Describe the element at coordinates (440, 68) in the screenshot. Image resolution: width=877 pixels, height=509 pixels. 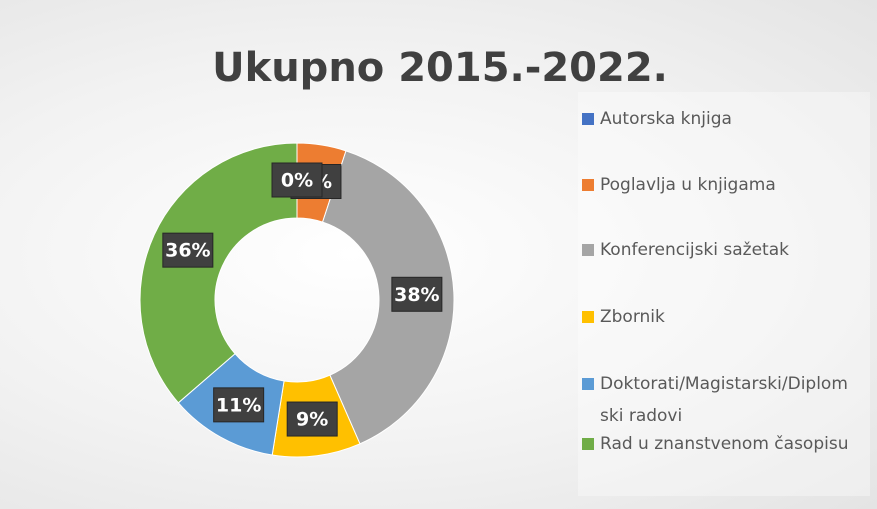
I see `chart-title: Ukupno 2015.-2022.` at that location.